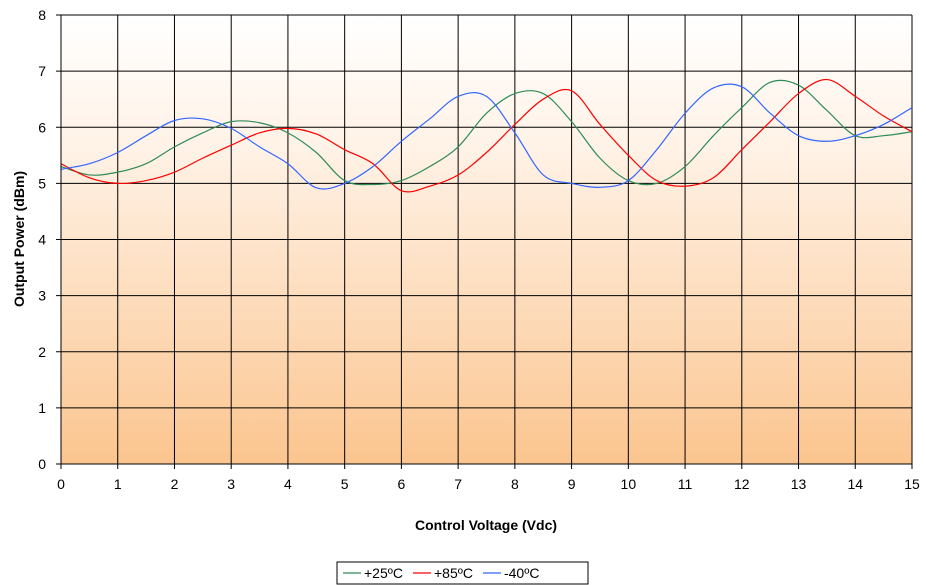  I want to click on legend: +25ºC +85ºC -40ºC, so click(462, 573).